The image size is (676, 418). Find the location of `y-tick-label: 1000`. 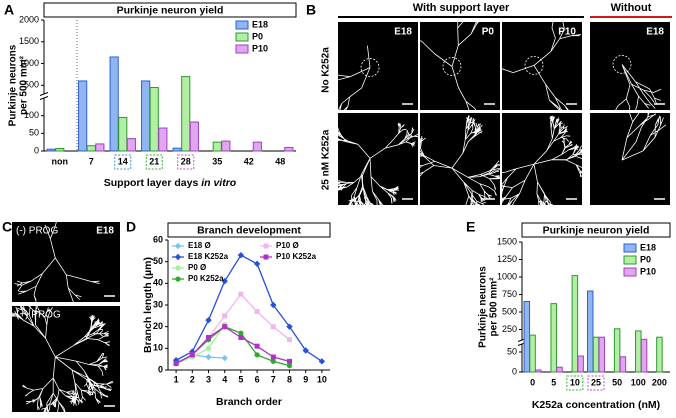

y-tick-label: 1000 is located at coordinates (29, 63).